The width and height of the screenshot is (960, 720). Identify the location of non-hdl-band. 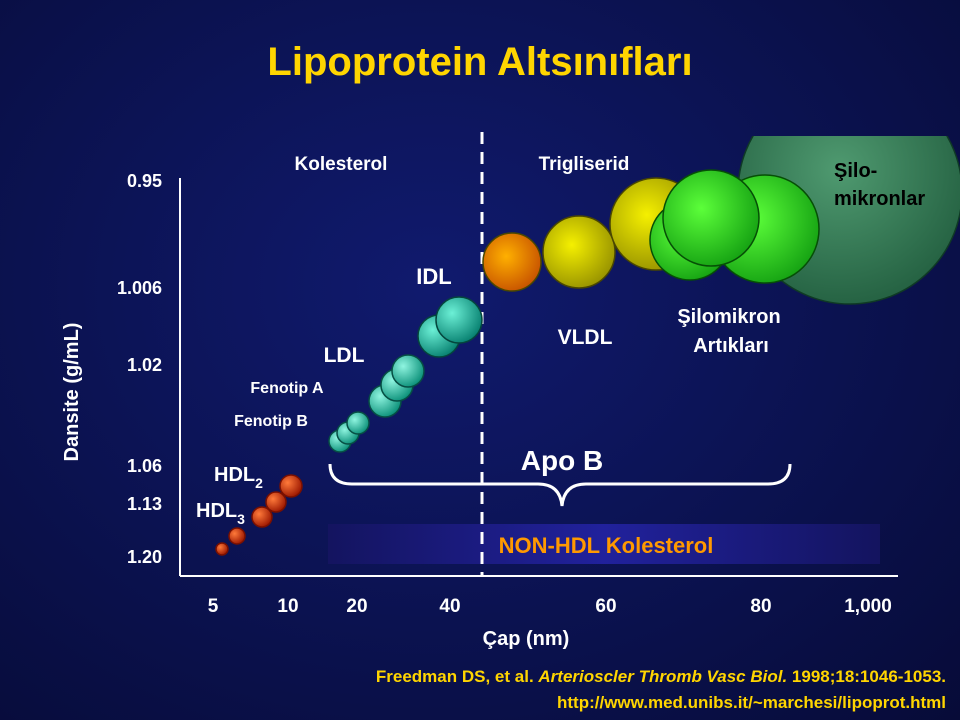
(604, 544).